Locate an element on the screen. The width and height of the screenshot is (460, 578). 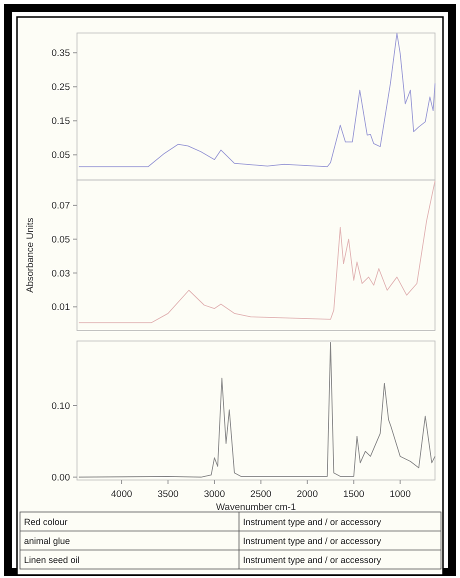
text: Red colour is located at coordinates (46, 522).